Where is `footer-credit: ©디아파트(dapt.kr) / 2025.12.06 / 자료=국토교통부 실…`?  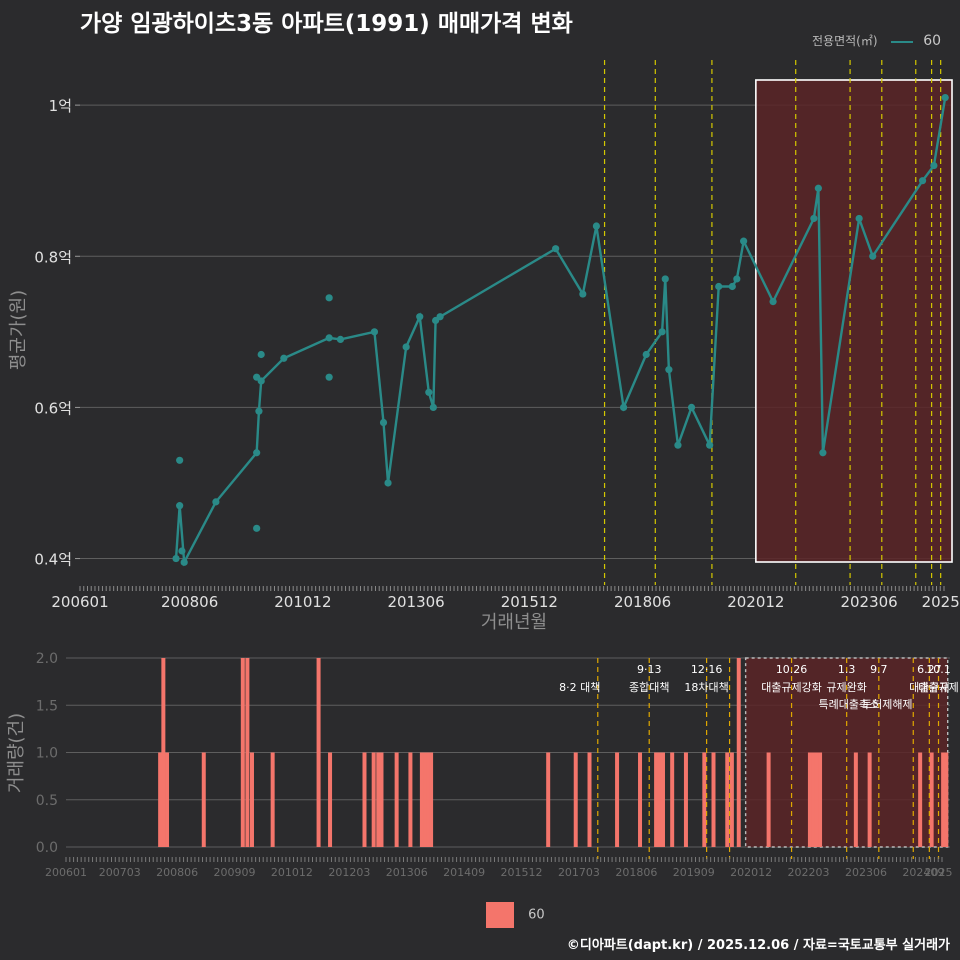
footer-credit: ©디아파트(dapt.kr) / 2025.12.06 / 자료=국토교통부 실… is located at coordinates (758, 945).